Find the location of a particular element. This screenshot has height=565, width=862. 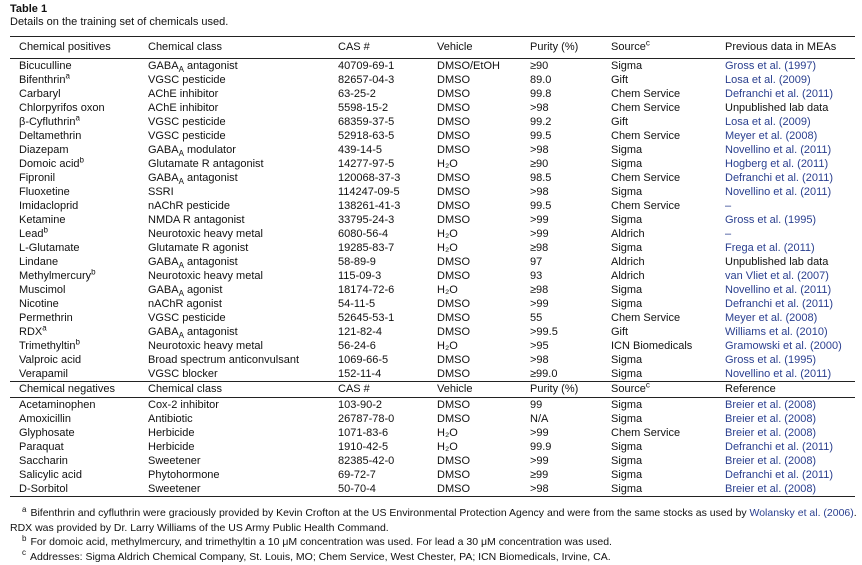

table-cell: nAChR agonist is located at coordinates (185, 304).